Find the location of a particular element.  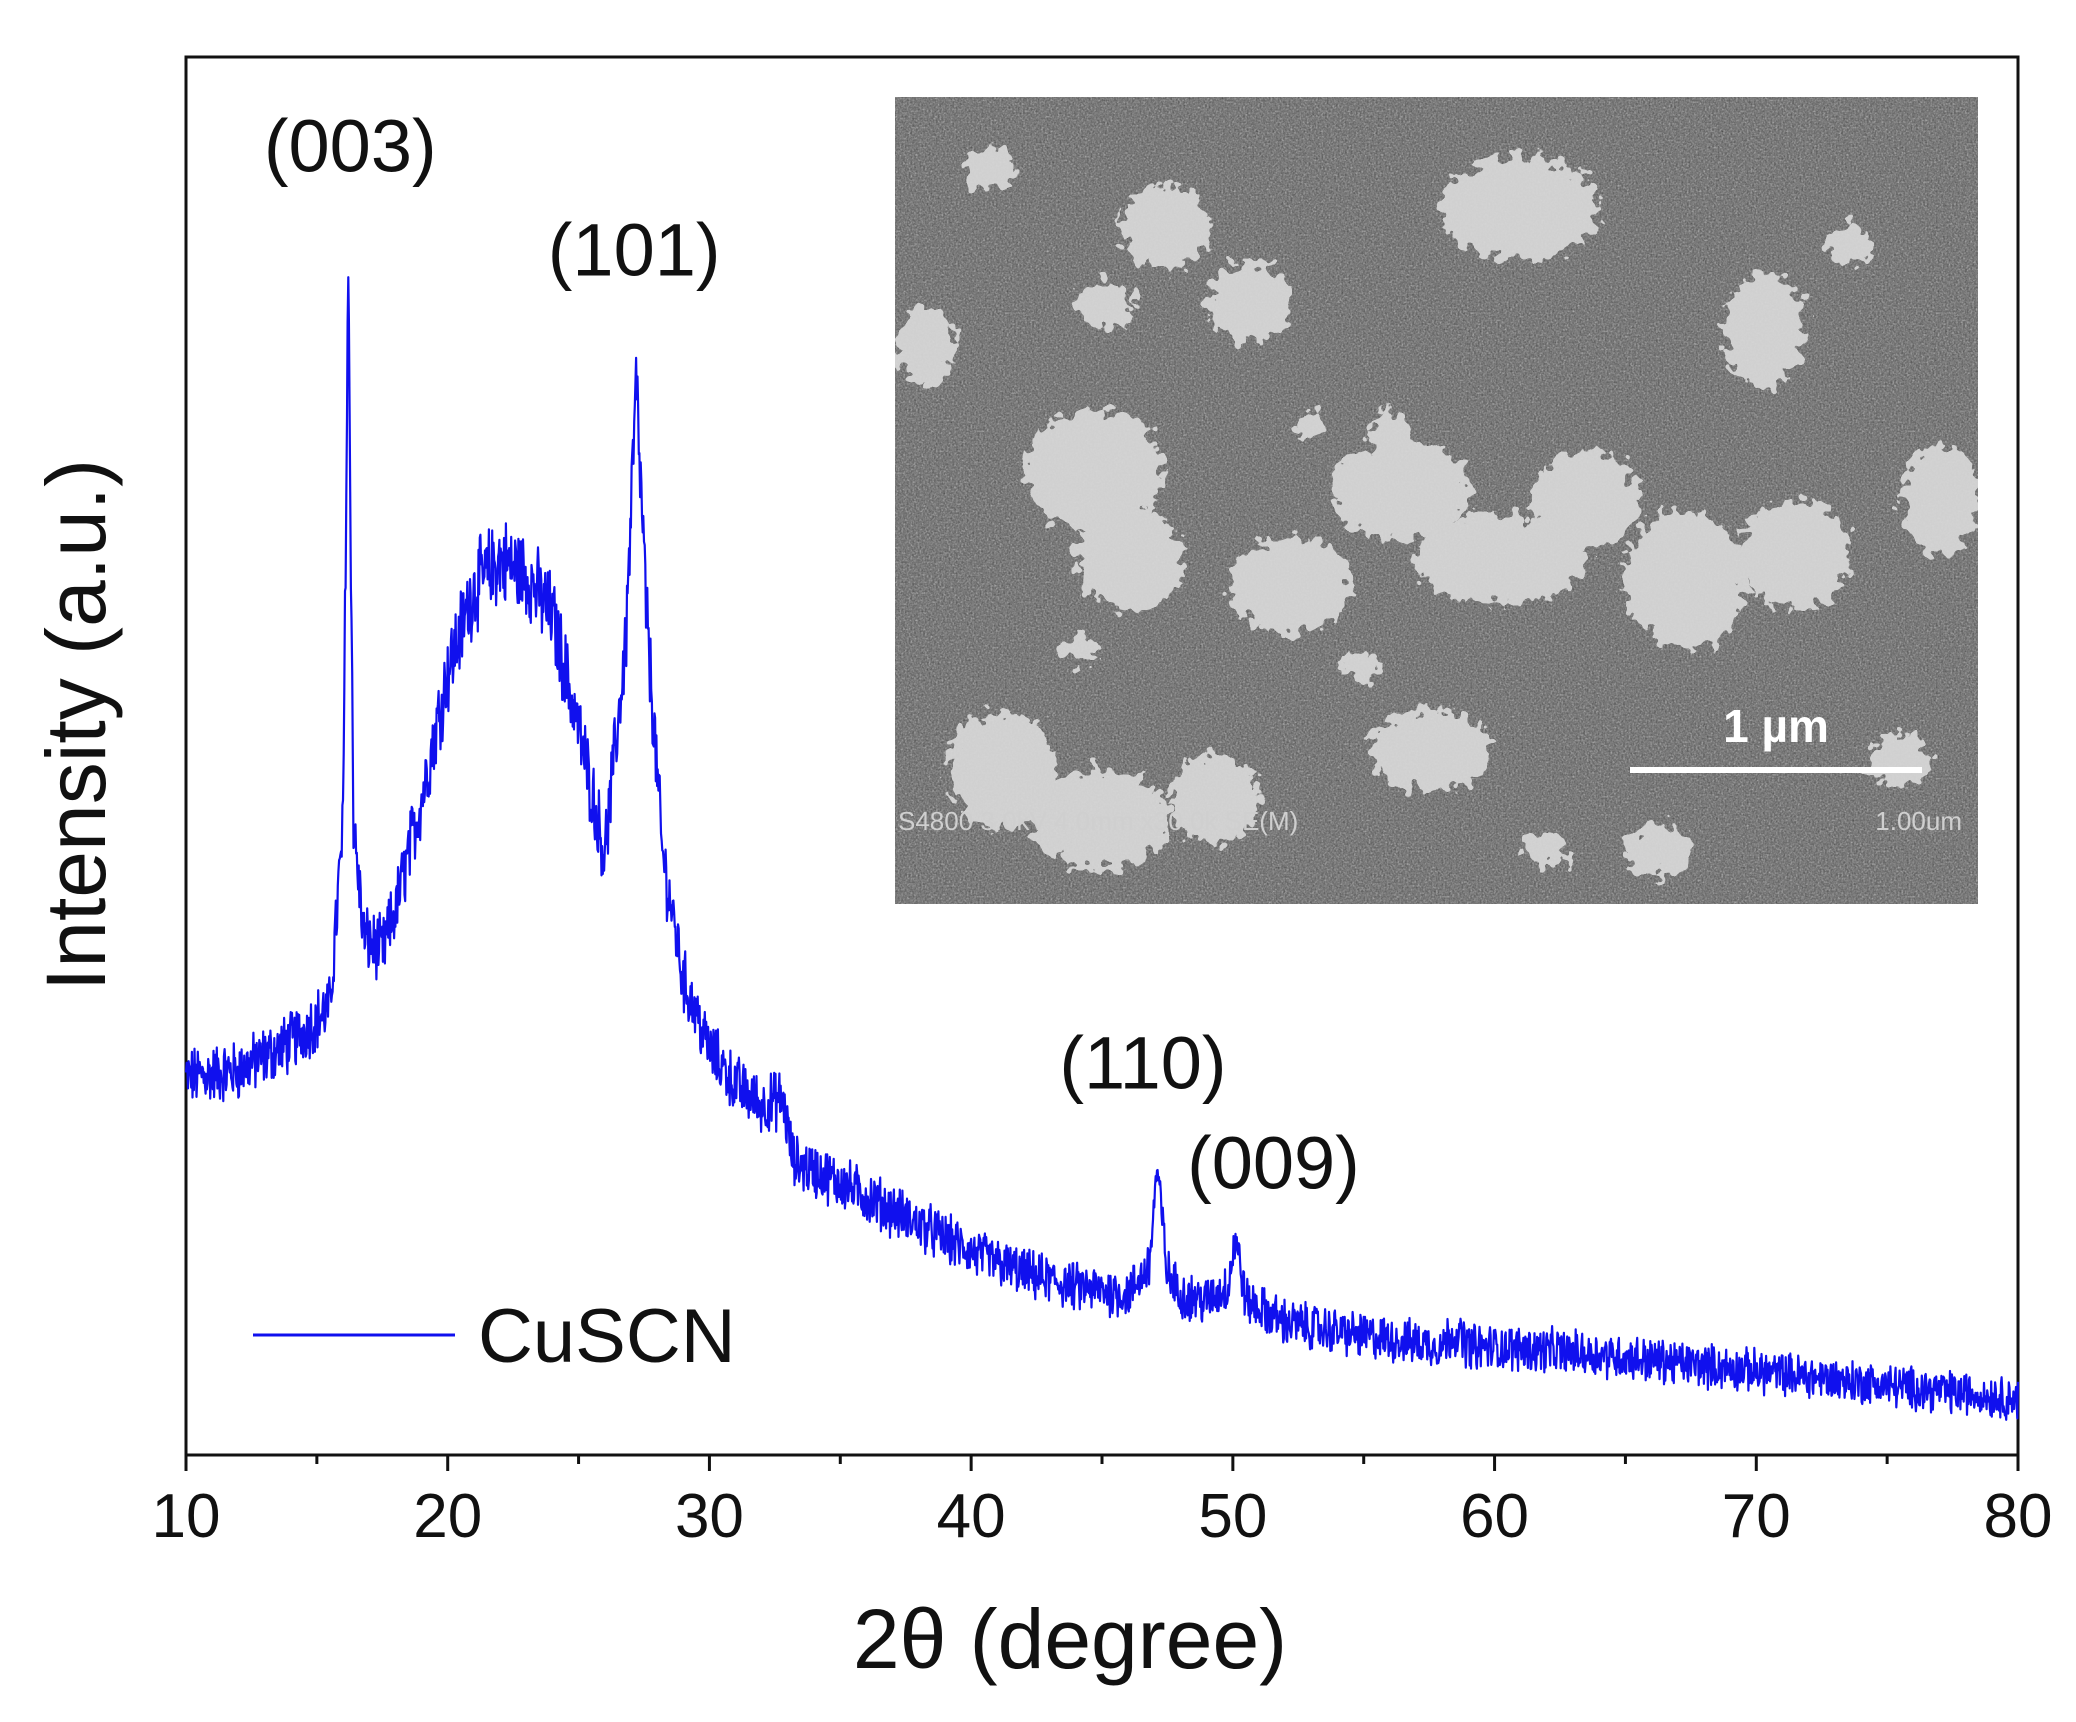

x-tick-label: 70 is located at coordinates (1756, 1516).